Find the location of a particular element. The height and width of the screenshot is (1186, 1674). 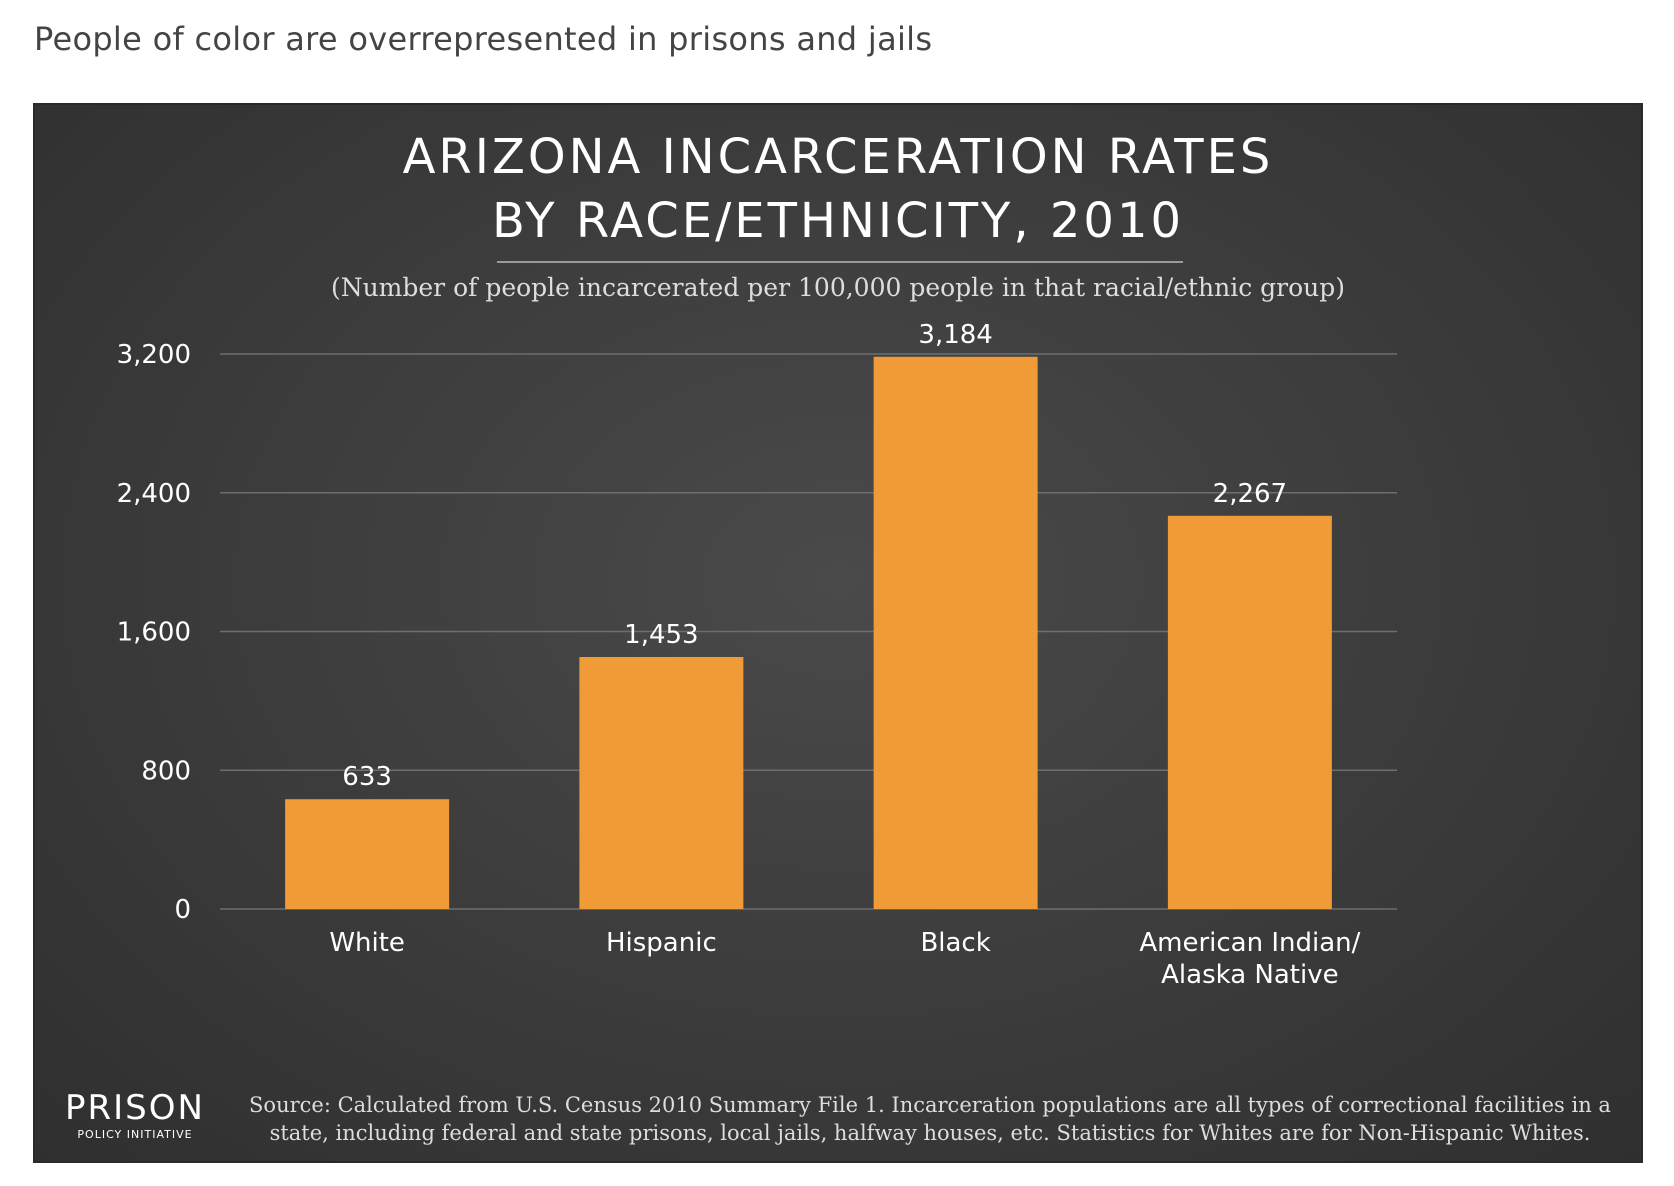

y-tick-label: 1,600 is located at coordinates (154, 633).